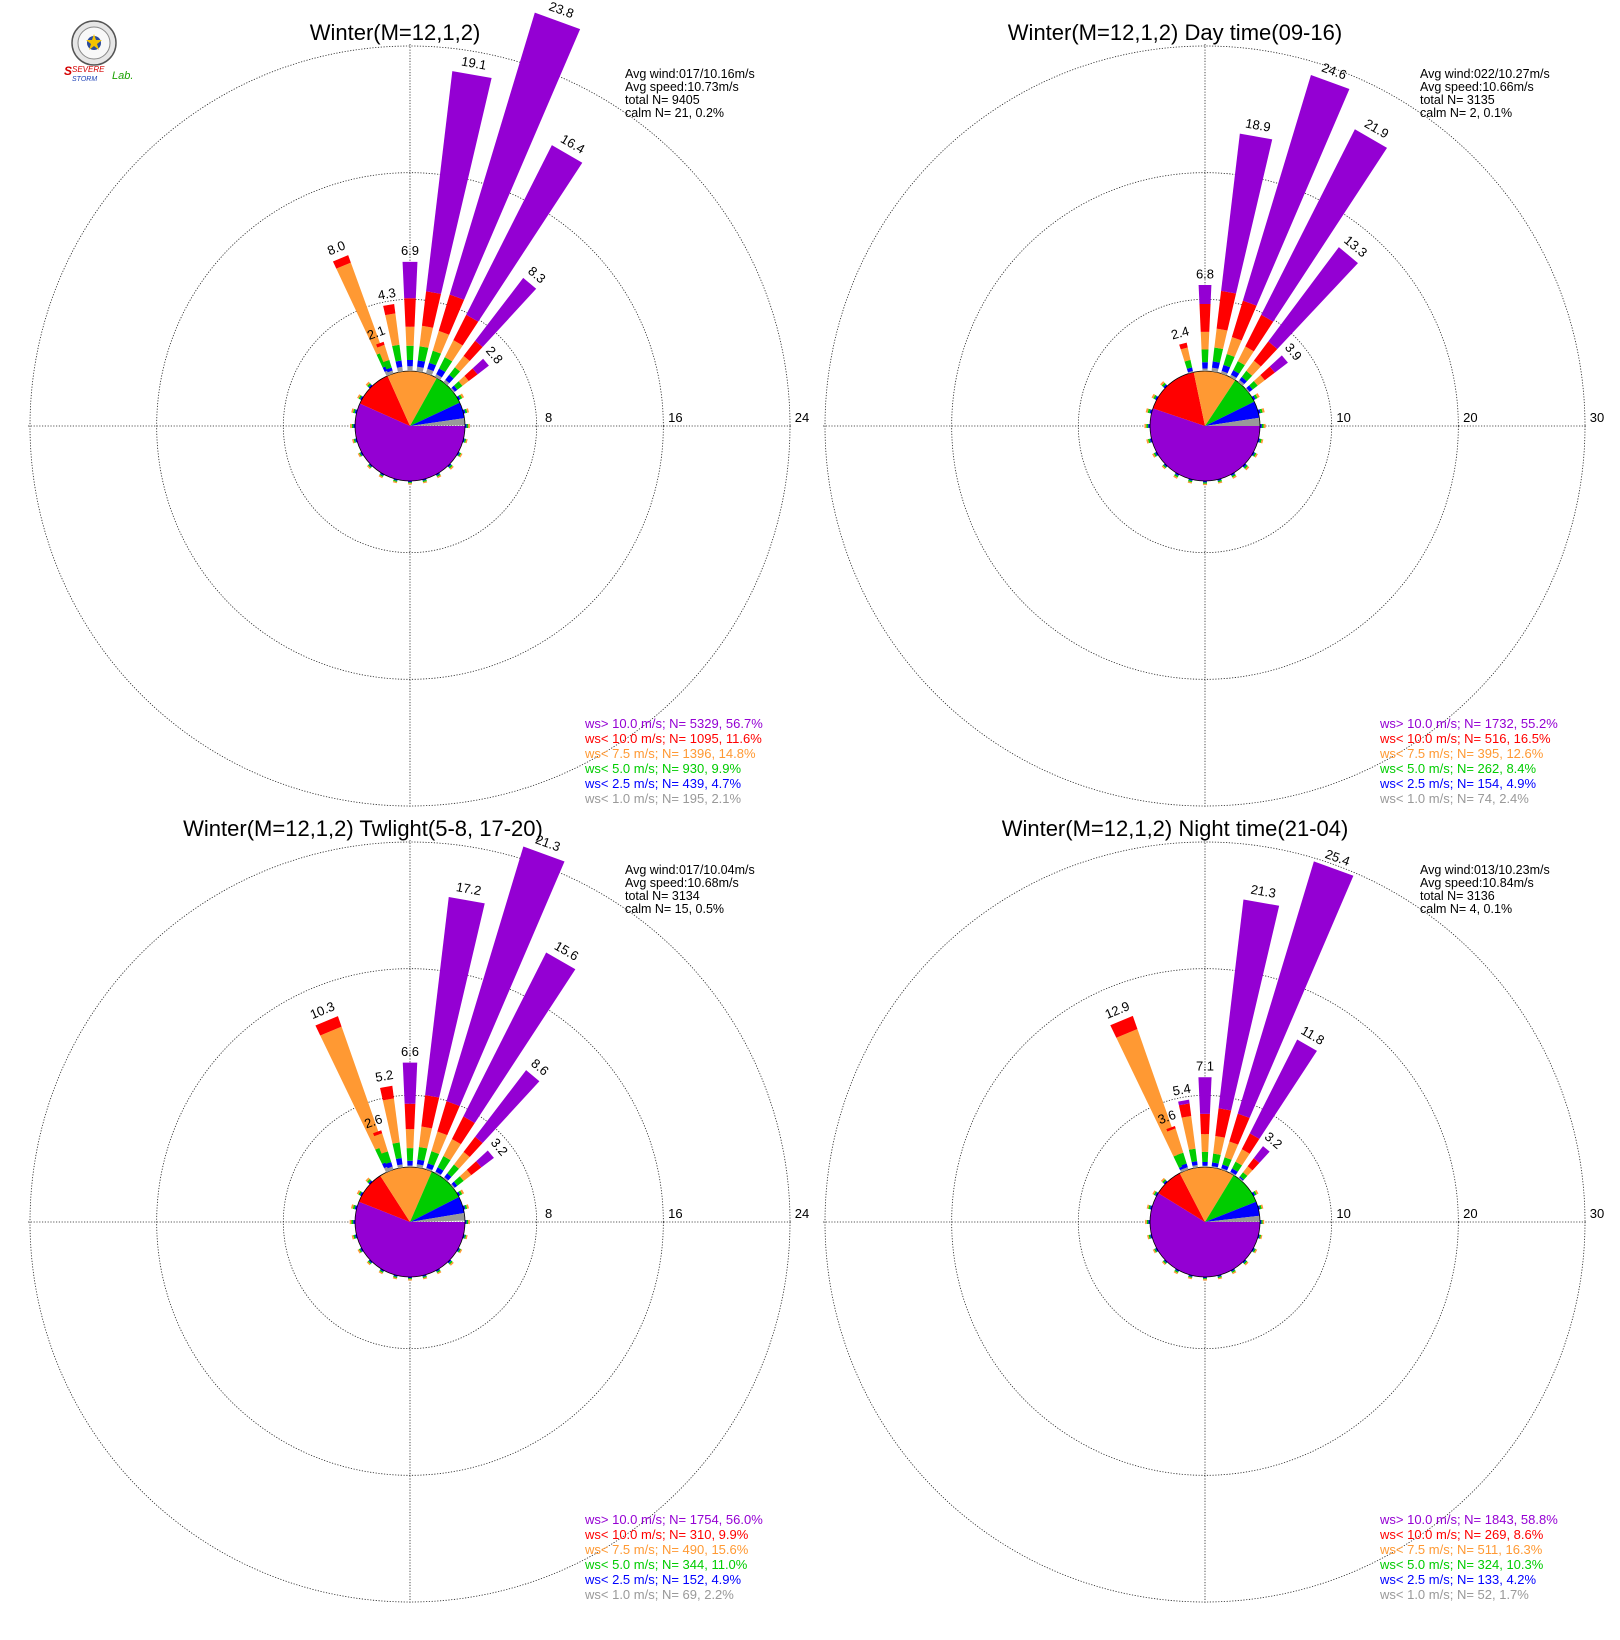 This screenshot has height=1640, width=1620. Describe the element at coordinates (1485, 74) in the screenshot. I see `stat-line: Avg wind:022/10.27m/s` at that location.